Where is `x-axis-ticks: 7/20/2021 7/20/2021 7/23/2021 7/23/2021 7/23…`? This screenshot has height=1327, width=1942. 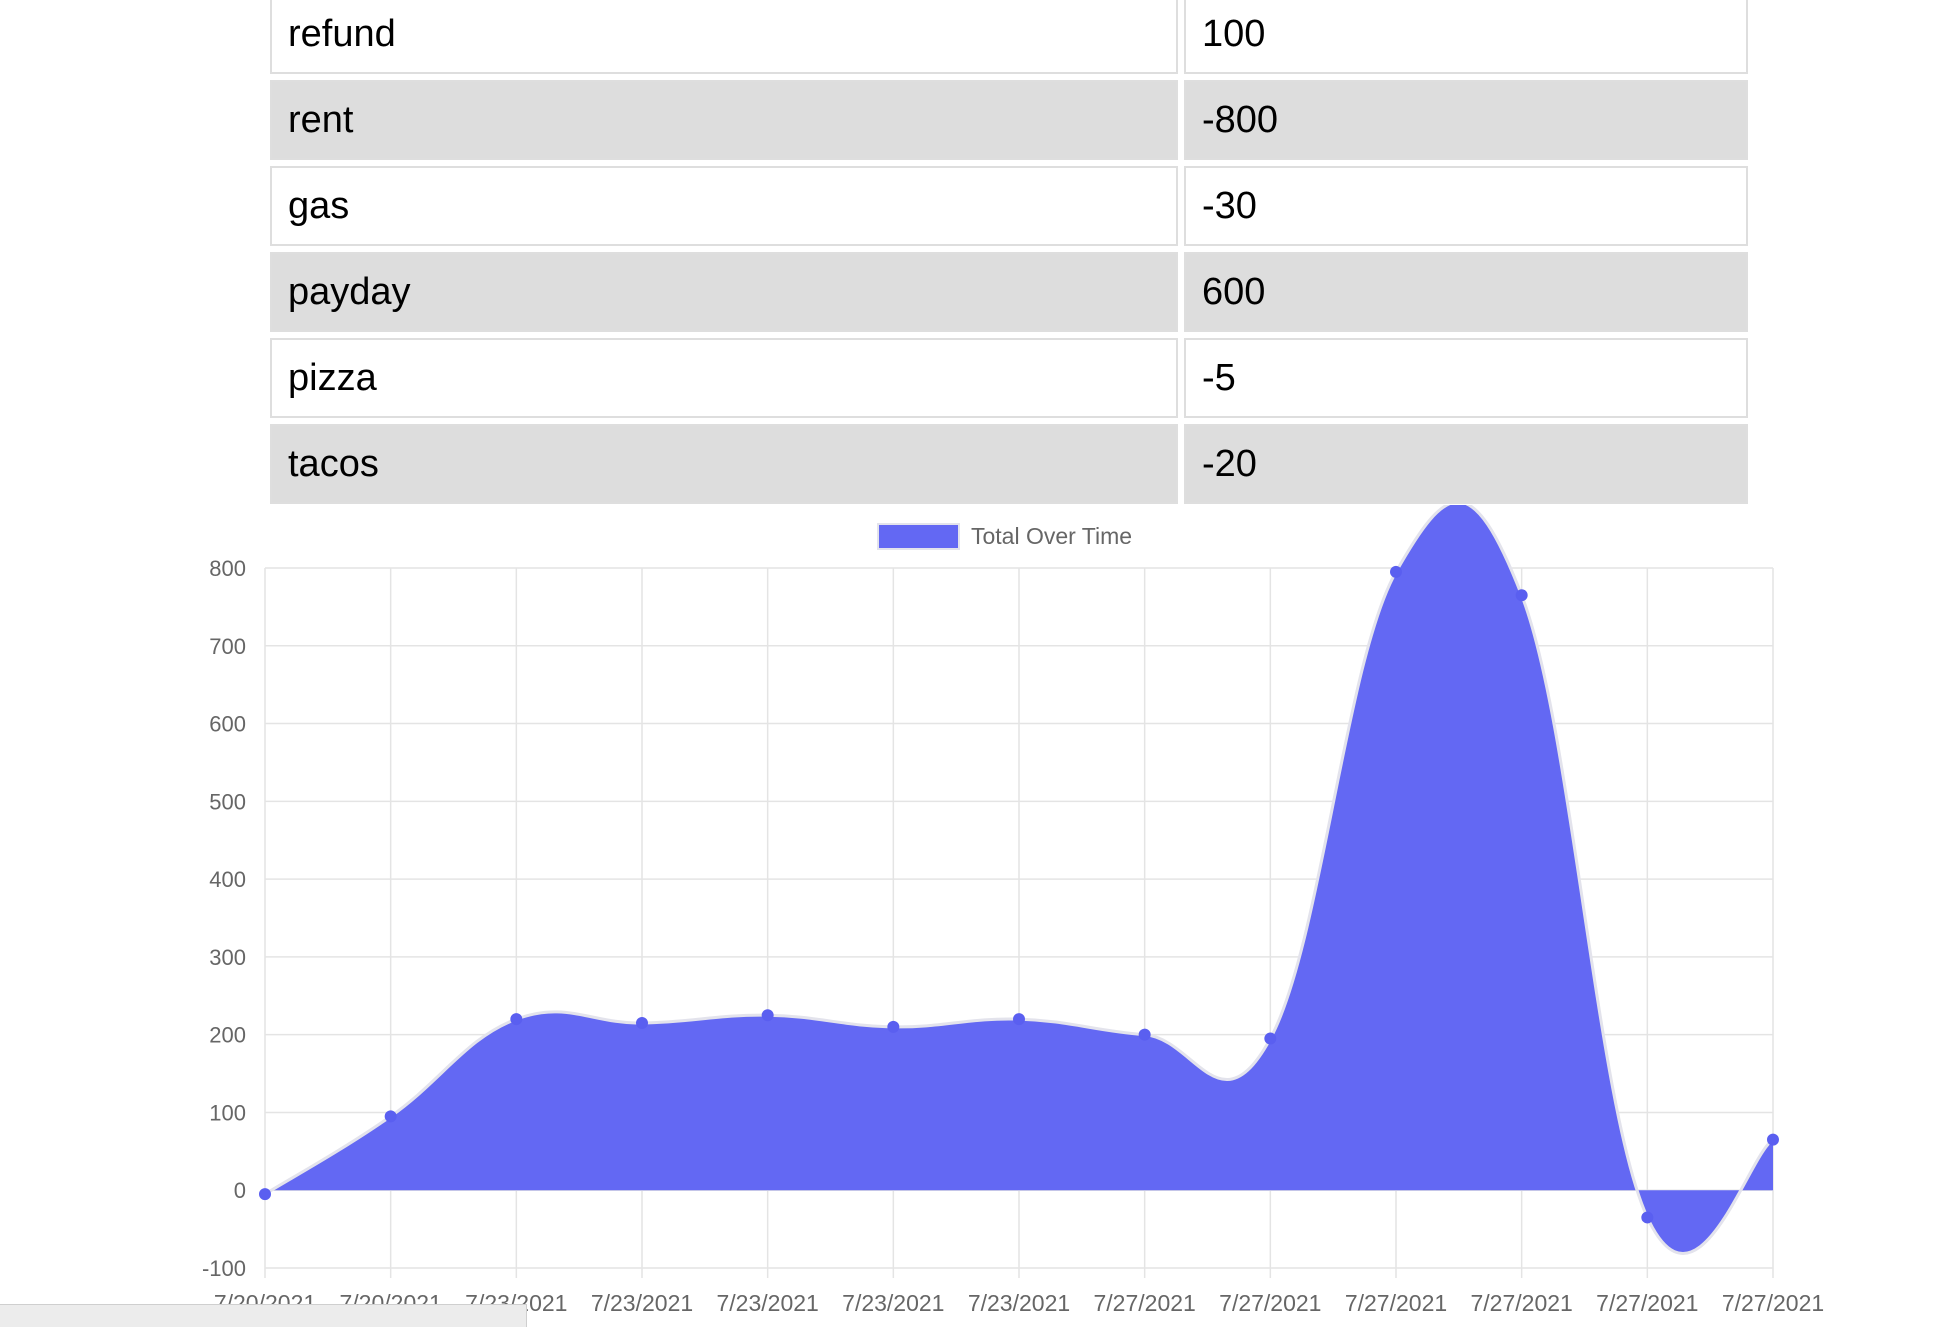
x-axis-ticks: 7/20/2021 7/20/2021 7/23/2021 7/23/2021 7/23… is located at coordinates (1019, 1303).